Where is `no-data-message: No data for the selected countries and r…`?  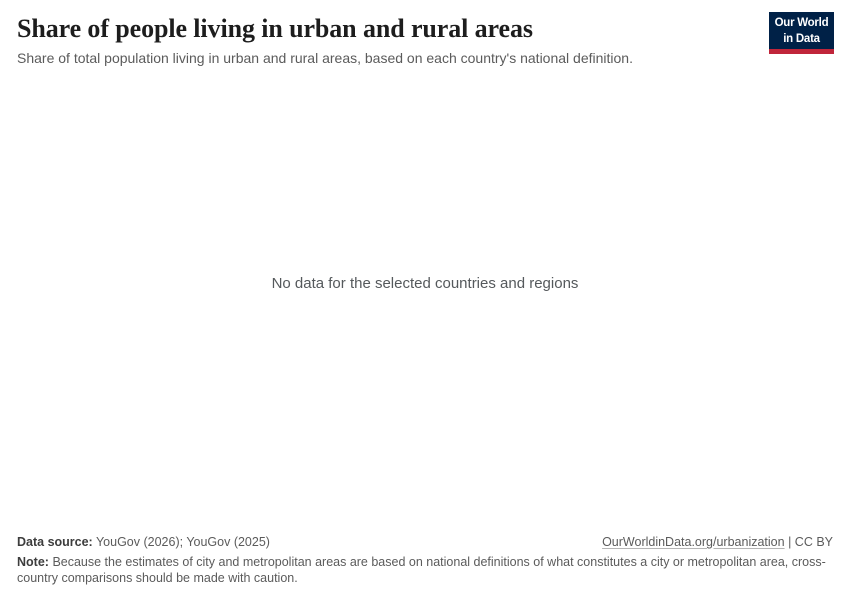 no-data-message: No data for the selected countries and r… is located at coordinates (425, 283).